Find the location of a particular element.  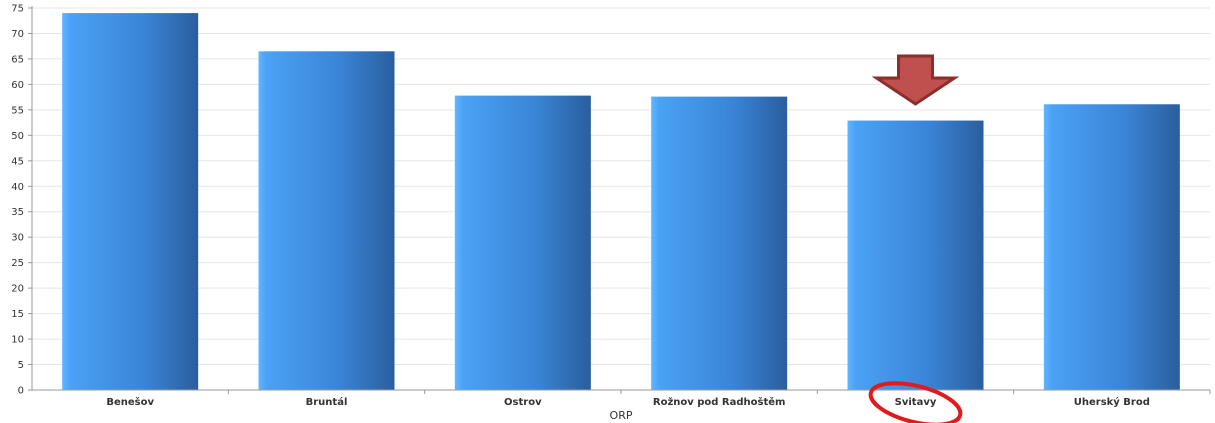

y-tick-label: 25 is located at coordinates (17, 263).